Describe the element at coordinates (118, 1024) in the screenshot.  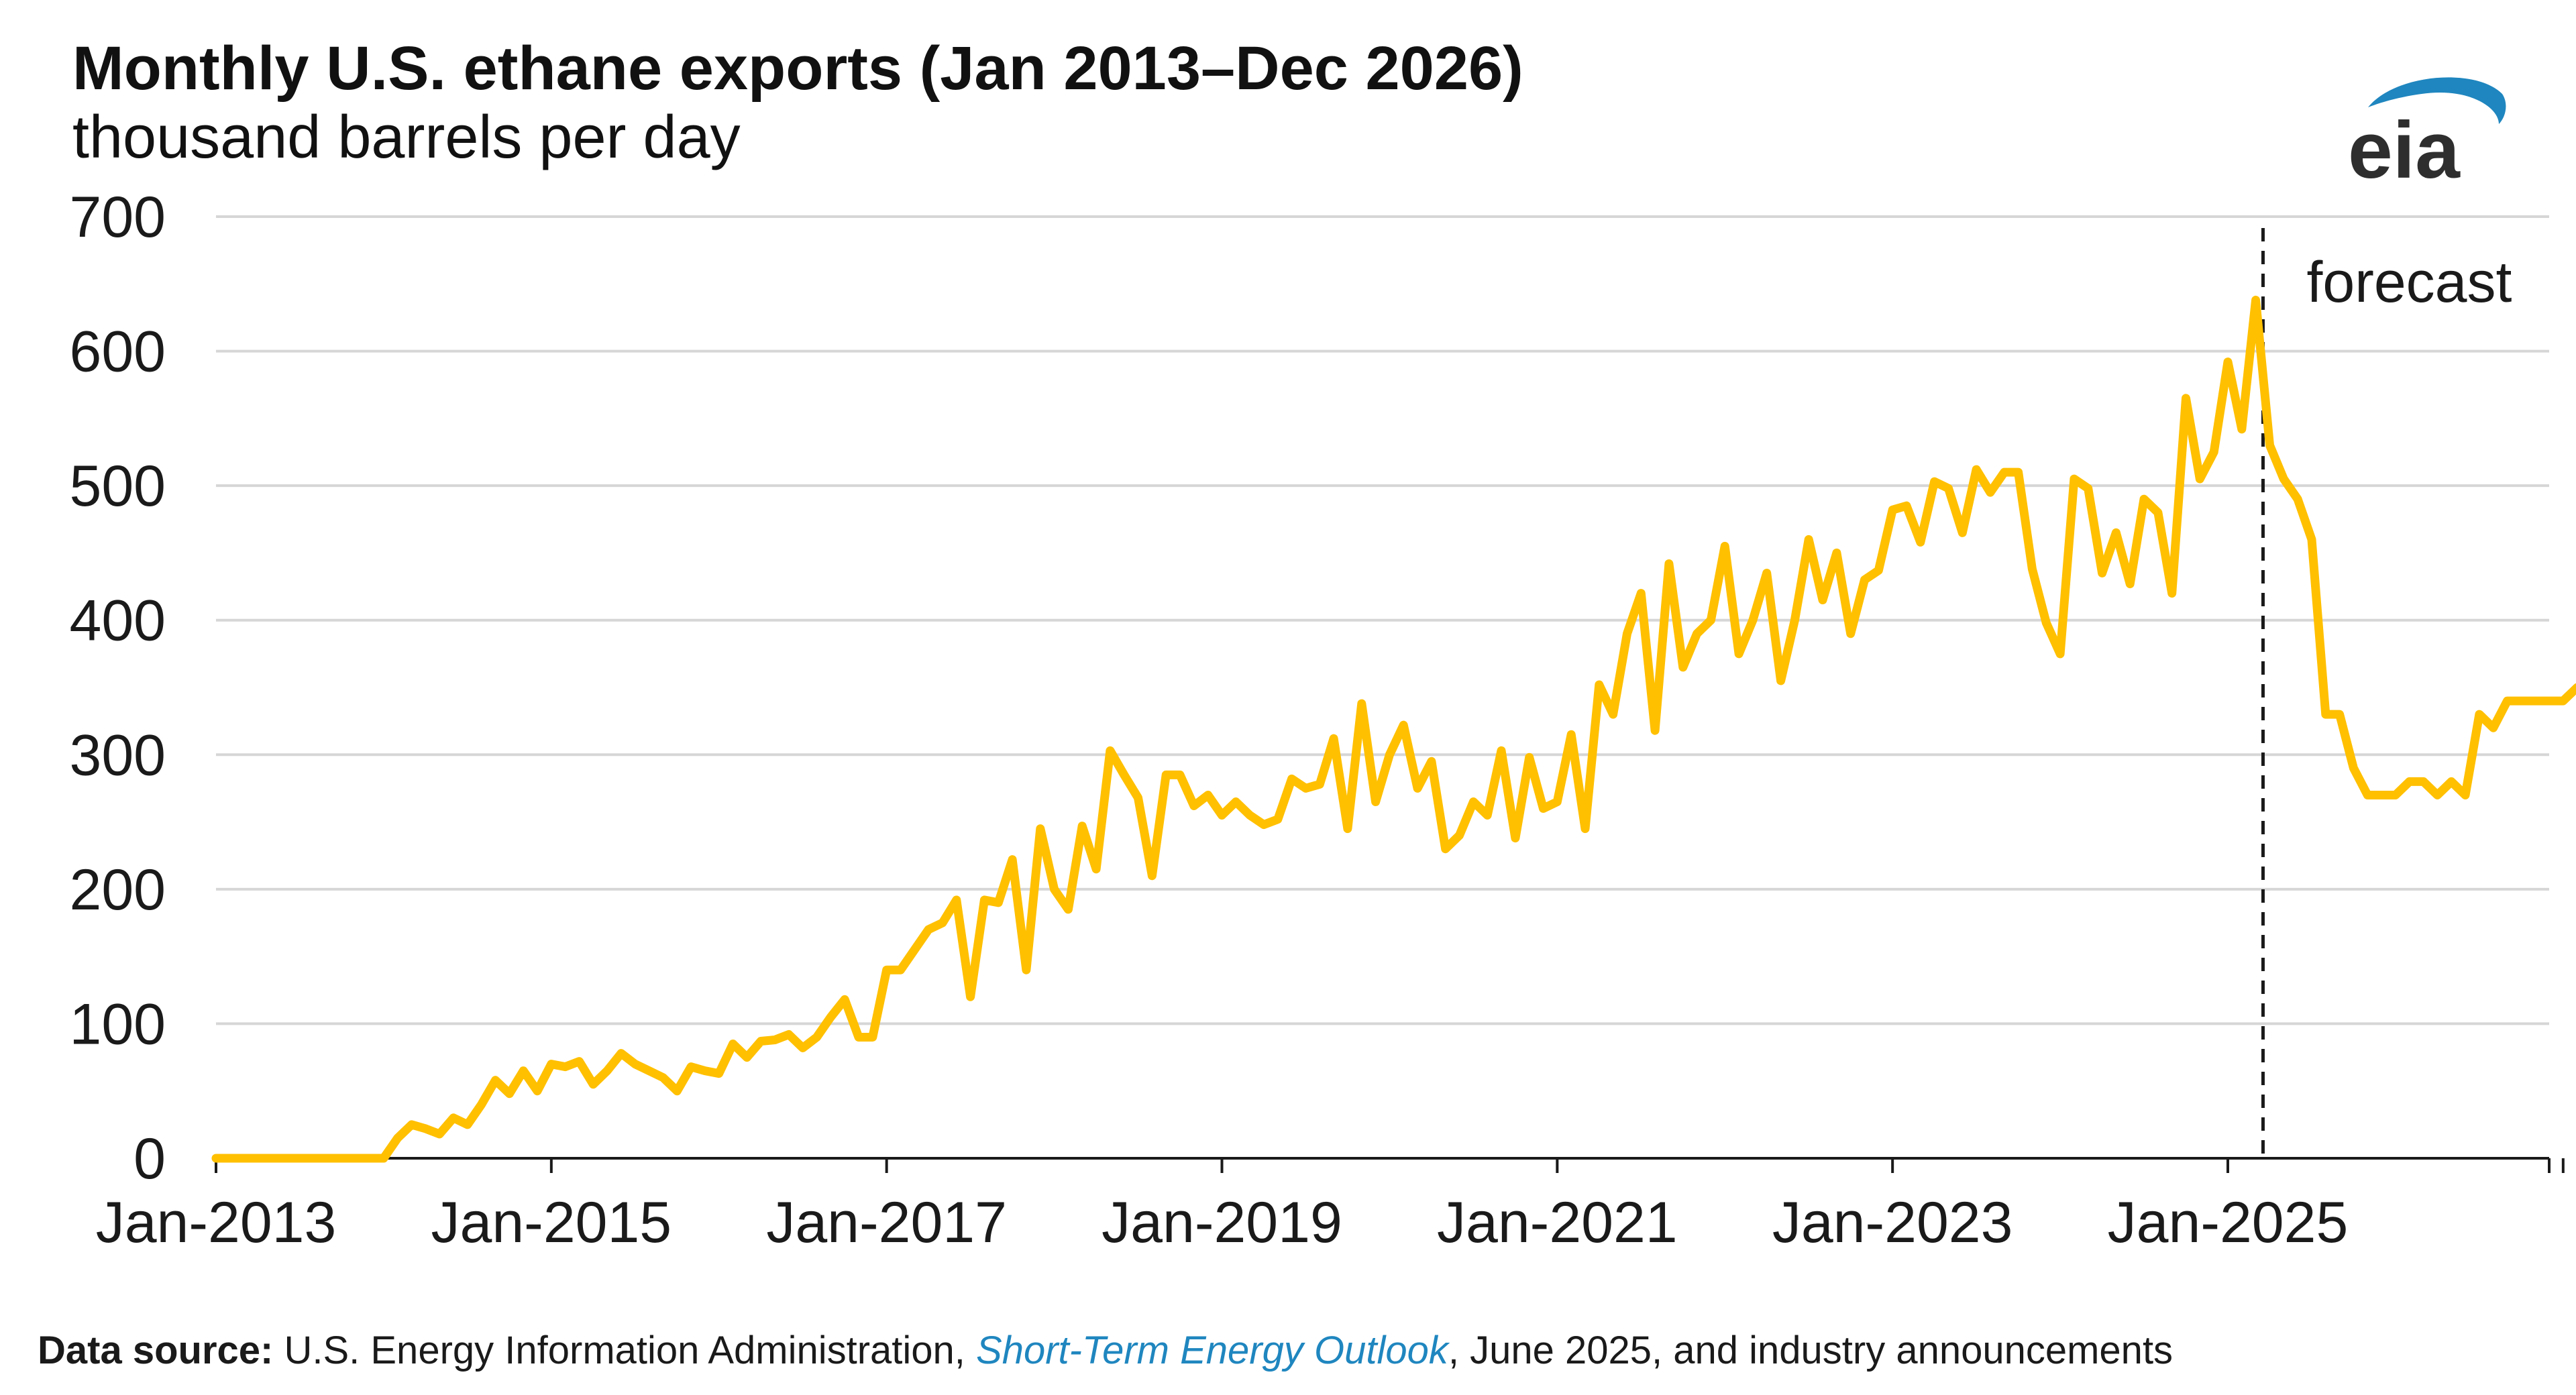
I see `y-tick-label-100: 100` at that location.